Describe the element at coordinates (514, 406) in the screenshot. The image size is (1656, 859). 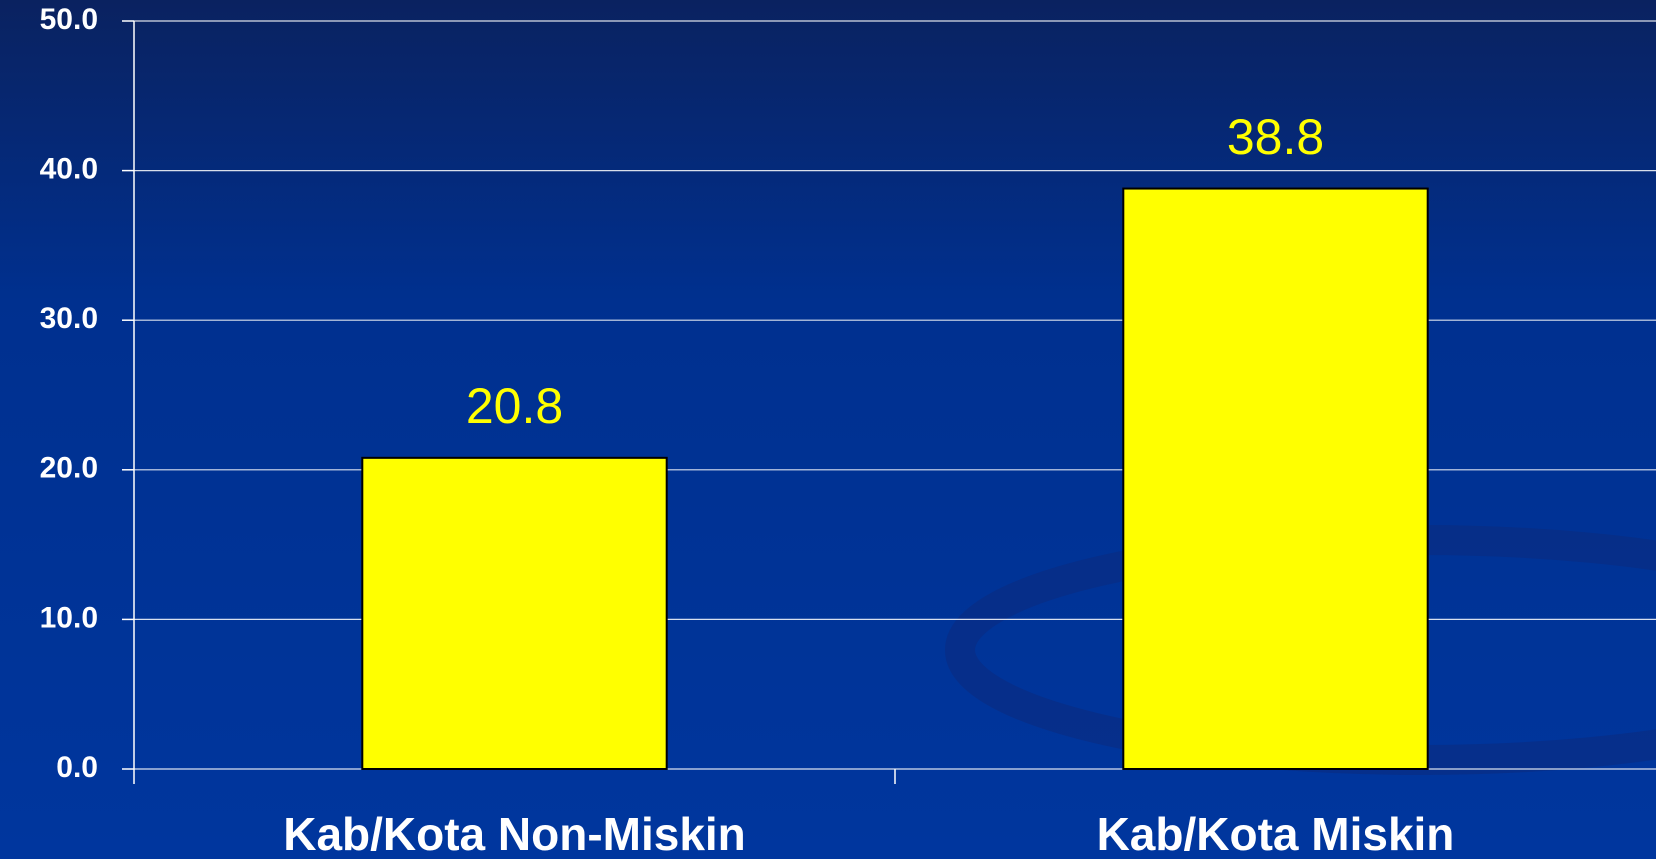
I see `value-label: 20.8` at that location.